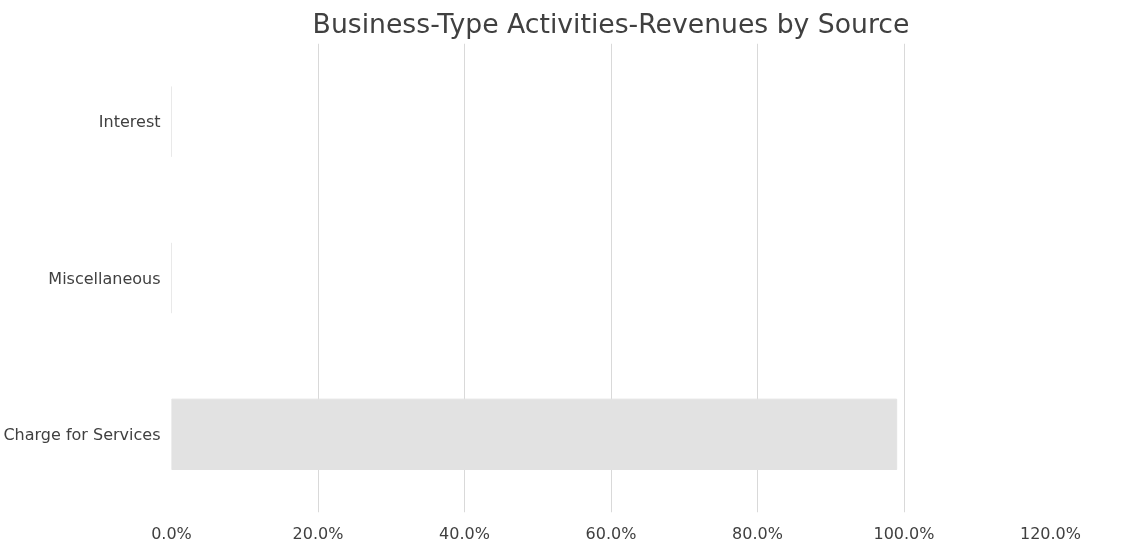 The width and height of the screenshot is (1144, 558). What do you see at coordinates (611, 533) in the screenshot?
I see `x-tick-label: 60.0%` at bounding box center [611, 533].